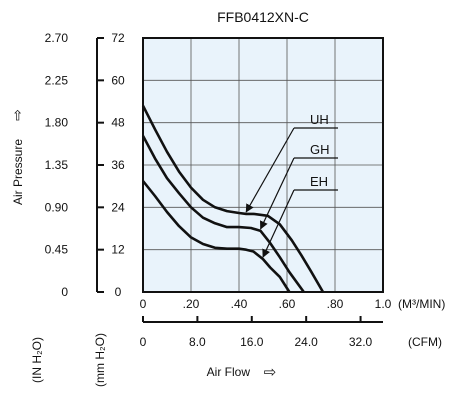 This screenshot has width=459, height=407. Describe the element at coordinates (320, 149) in the screenshot. I see `curve-label-gh: GH` at that location.